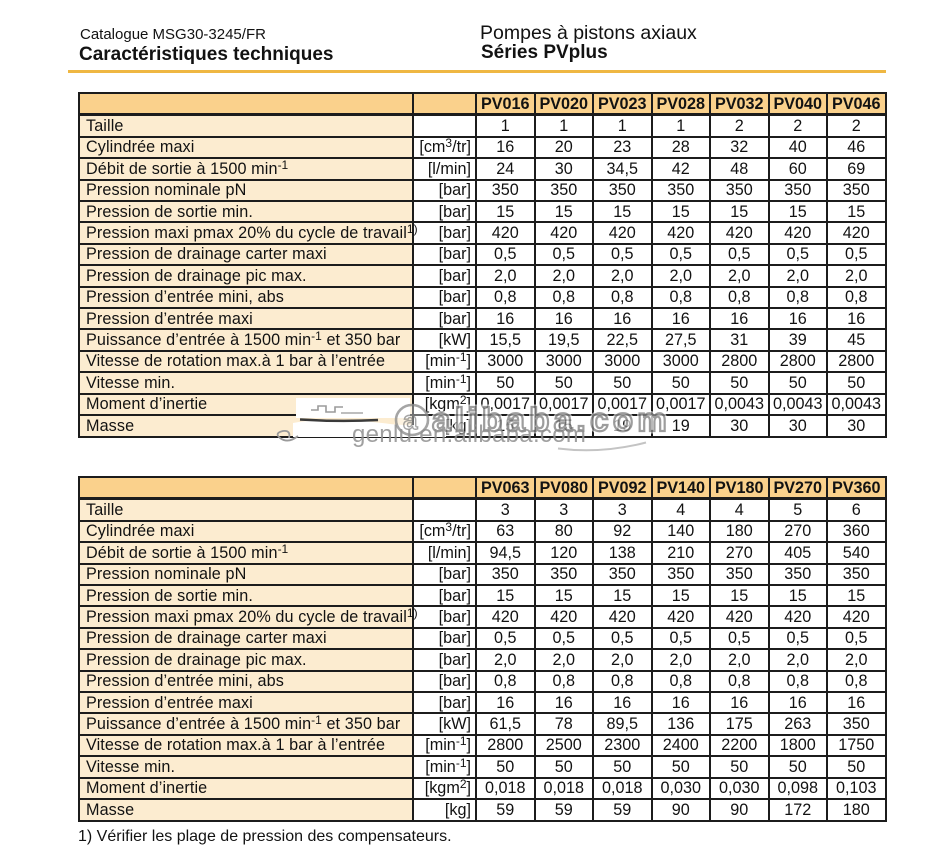  I want to click on svg-text: a, so click(410, 420).